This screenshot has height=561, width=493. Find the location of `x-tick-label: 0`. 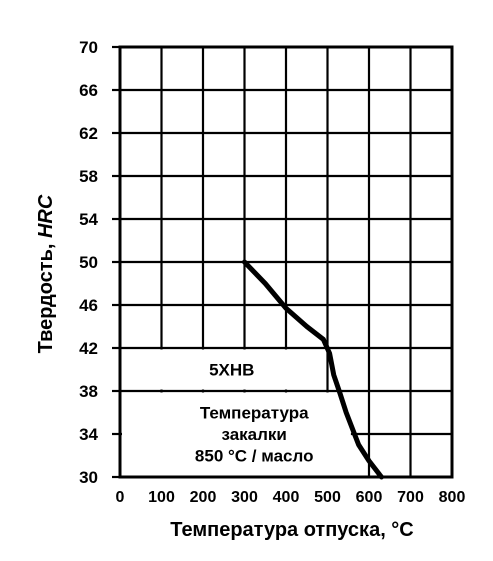

x-tick-label: 0 is located at coordinates (120, 497).